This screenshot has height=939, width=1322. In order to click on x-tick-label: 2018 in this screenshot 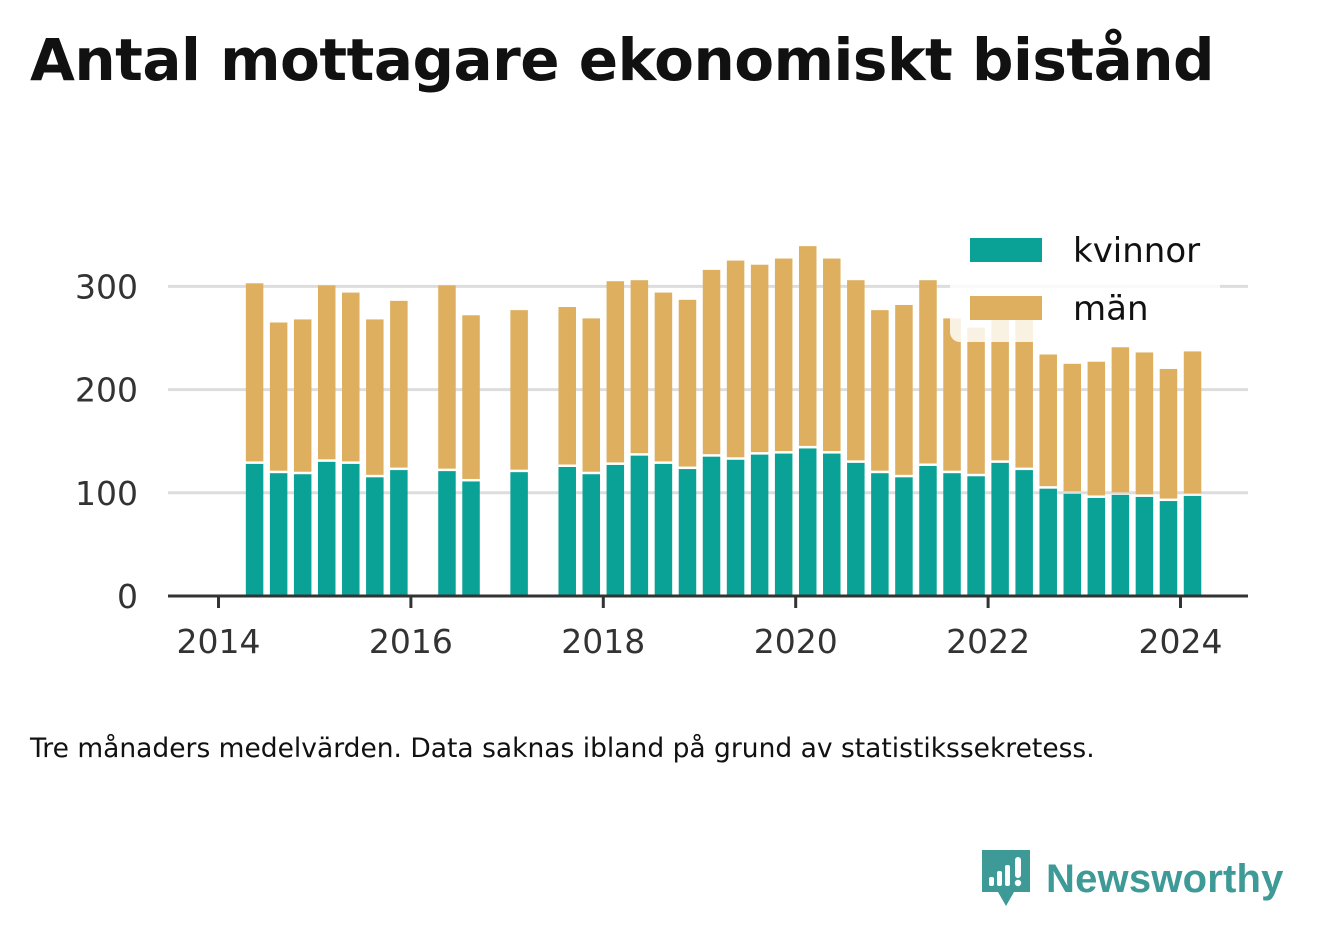, I will do `click(603, 641)`.